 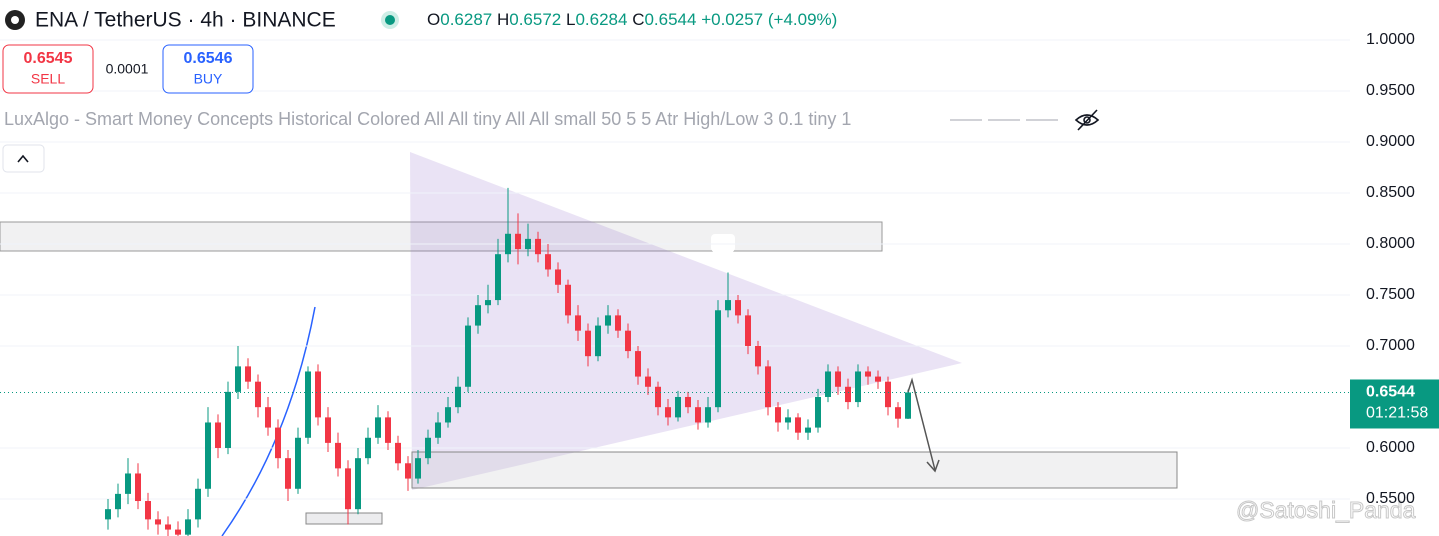 What do you see at coordinates (794, 470) in the screenshot?
I see `demand-zone` at bounding box center [794, 470].